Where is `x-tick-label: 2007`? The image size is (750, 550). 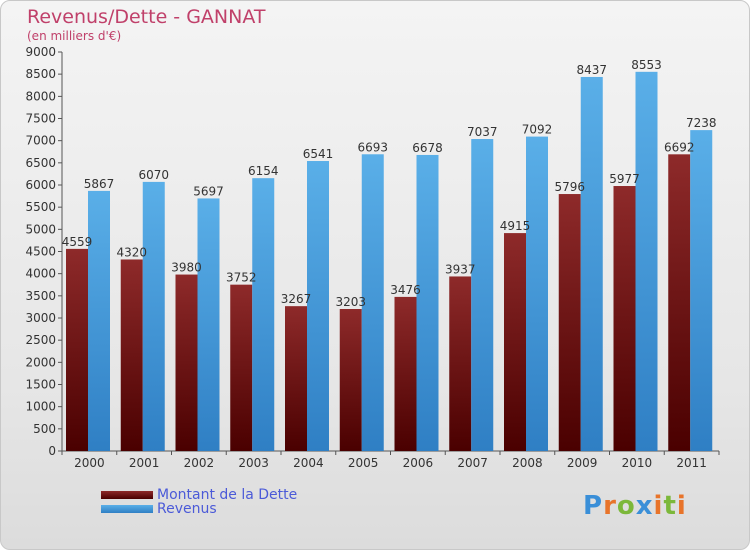 x-tick-label: 2007 is located at coordinates (472, 463).